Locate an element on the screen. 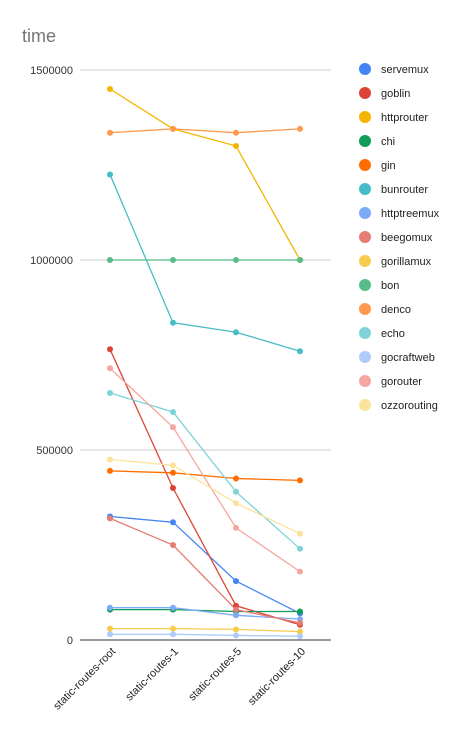 Image resolution: width=467 pixels, height=741 pixels. legend-label-gocraftweb: gocraftweb is located at coordinates (408, 358).